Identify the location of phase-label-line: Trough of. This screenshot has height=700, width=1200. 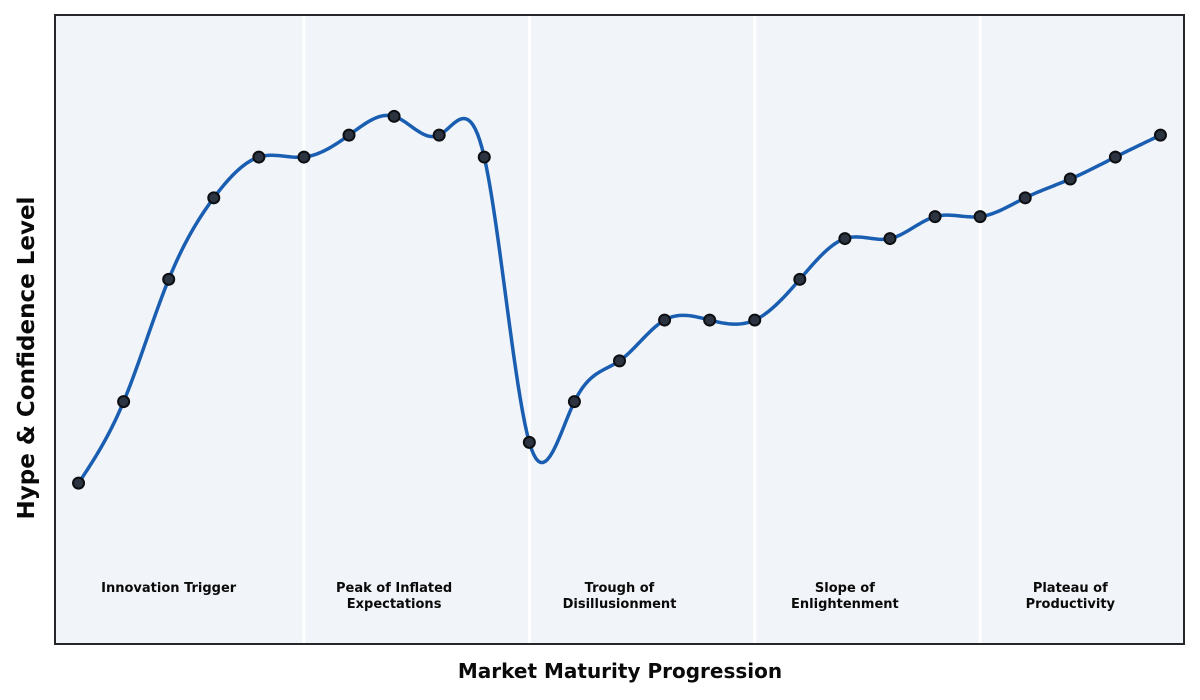
(619, 588).